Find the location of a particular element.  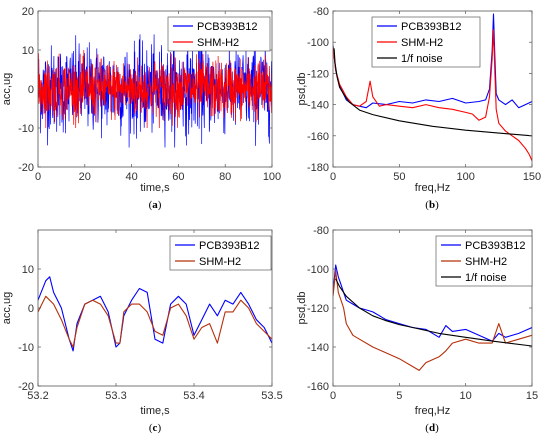

x-tick-label: 53.5 is located at coordinates (271, 396).